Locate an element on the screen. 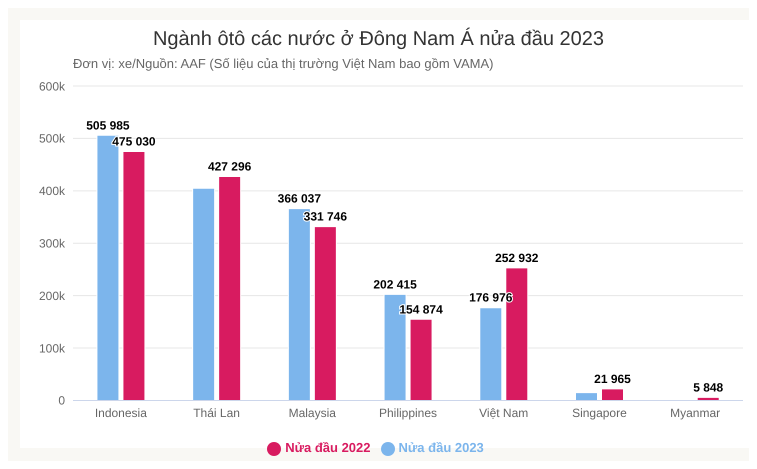 This screenshot has height=469, width=757. y-tick-label: 0 is located at coordinates (62, 401).